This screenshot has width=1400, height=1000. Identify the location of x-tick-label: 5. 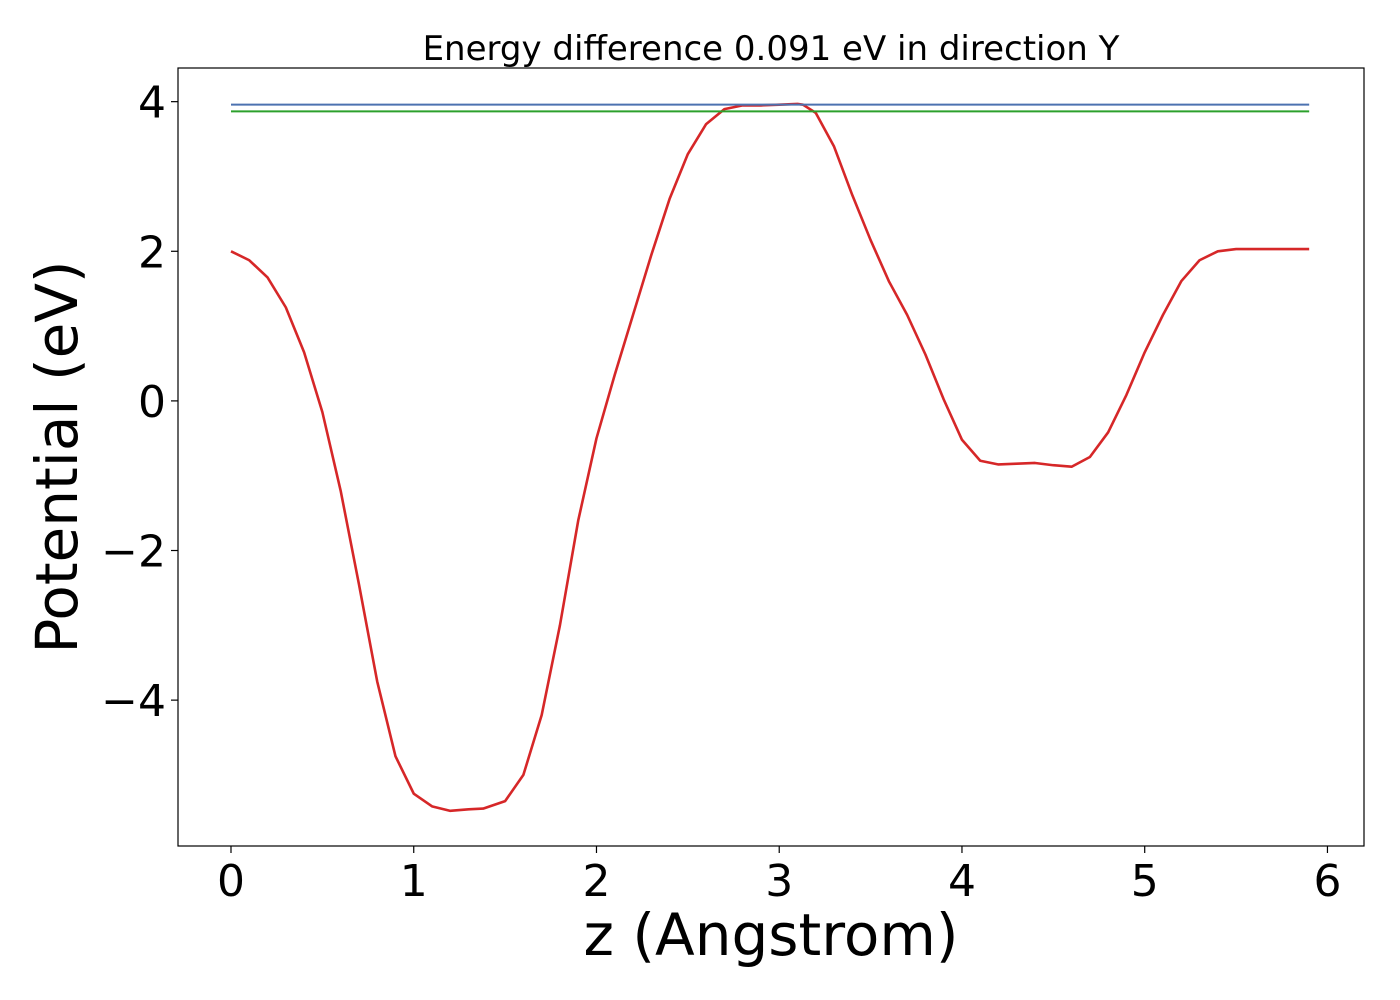
(1145, 881).